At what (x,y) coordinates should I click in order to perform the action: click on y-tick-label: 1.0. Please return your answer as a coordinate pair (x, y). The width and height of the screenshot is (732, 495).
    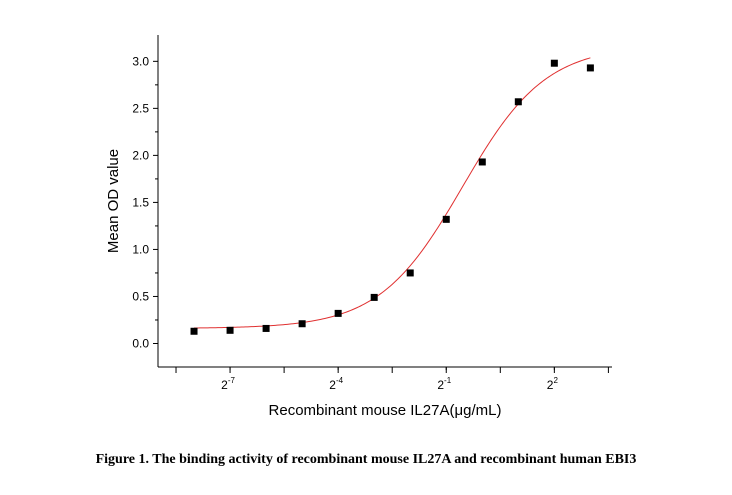
    Looking at the image, I should click on (140, 249).